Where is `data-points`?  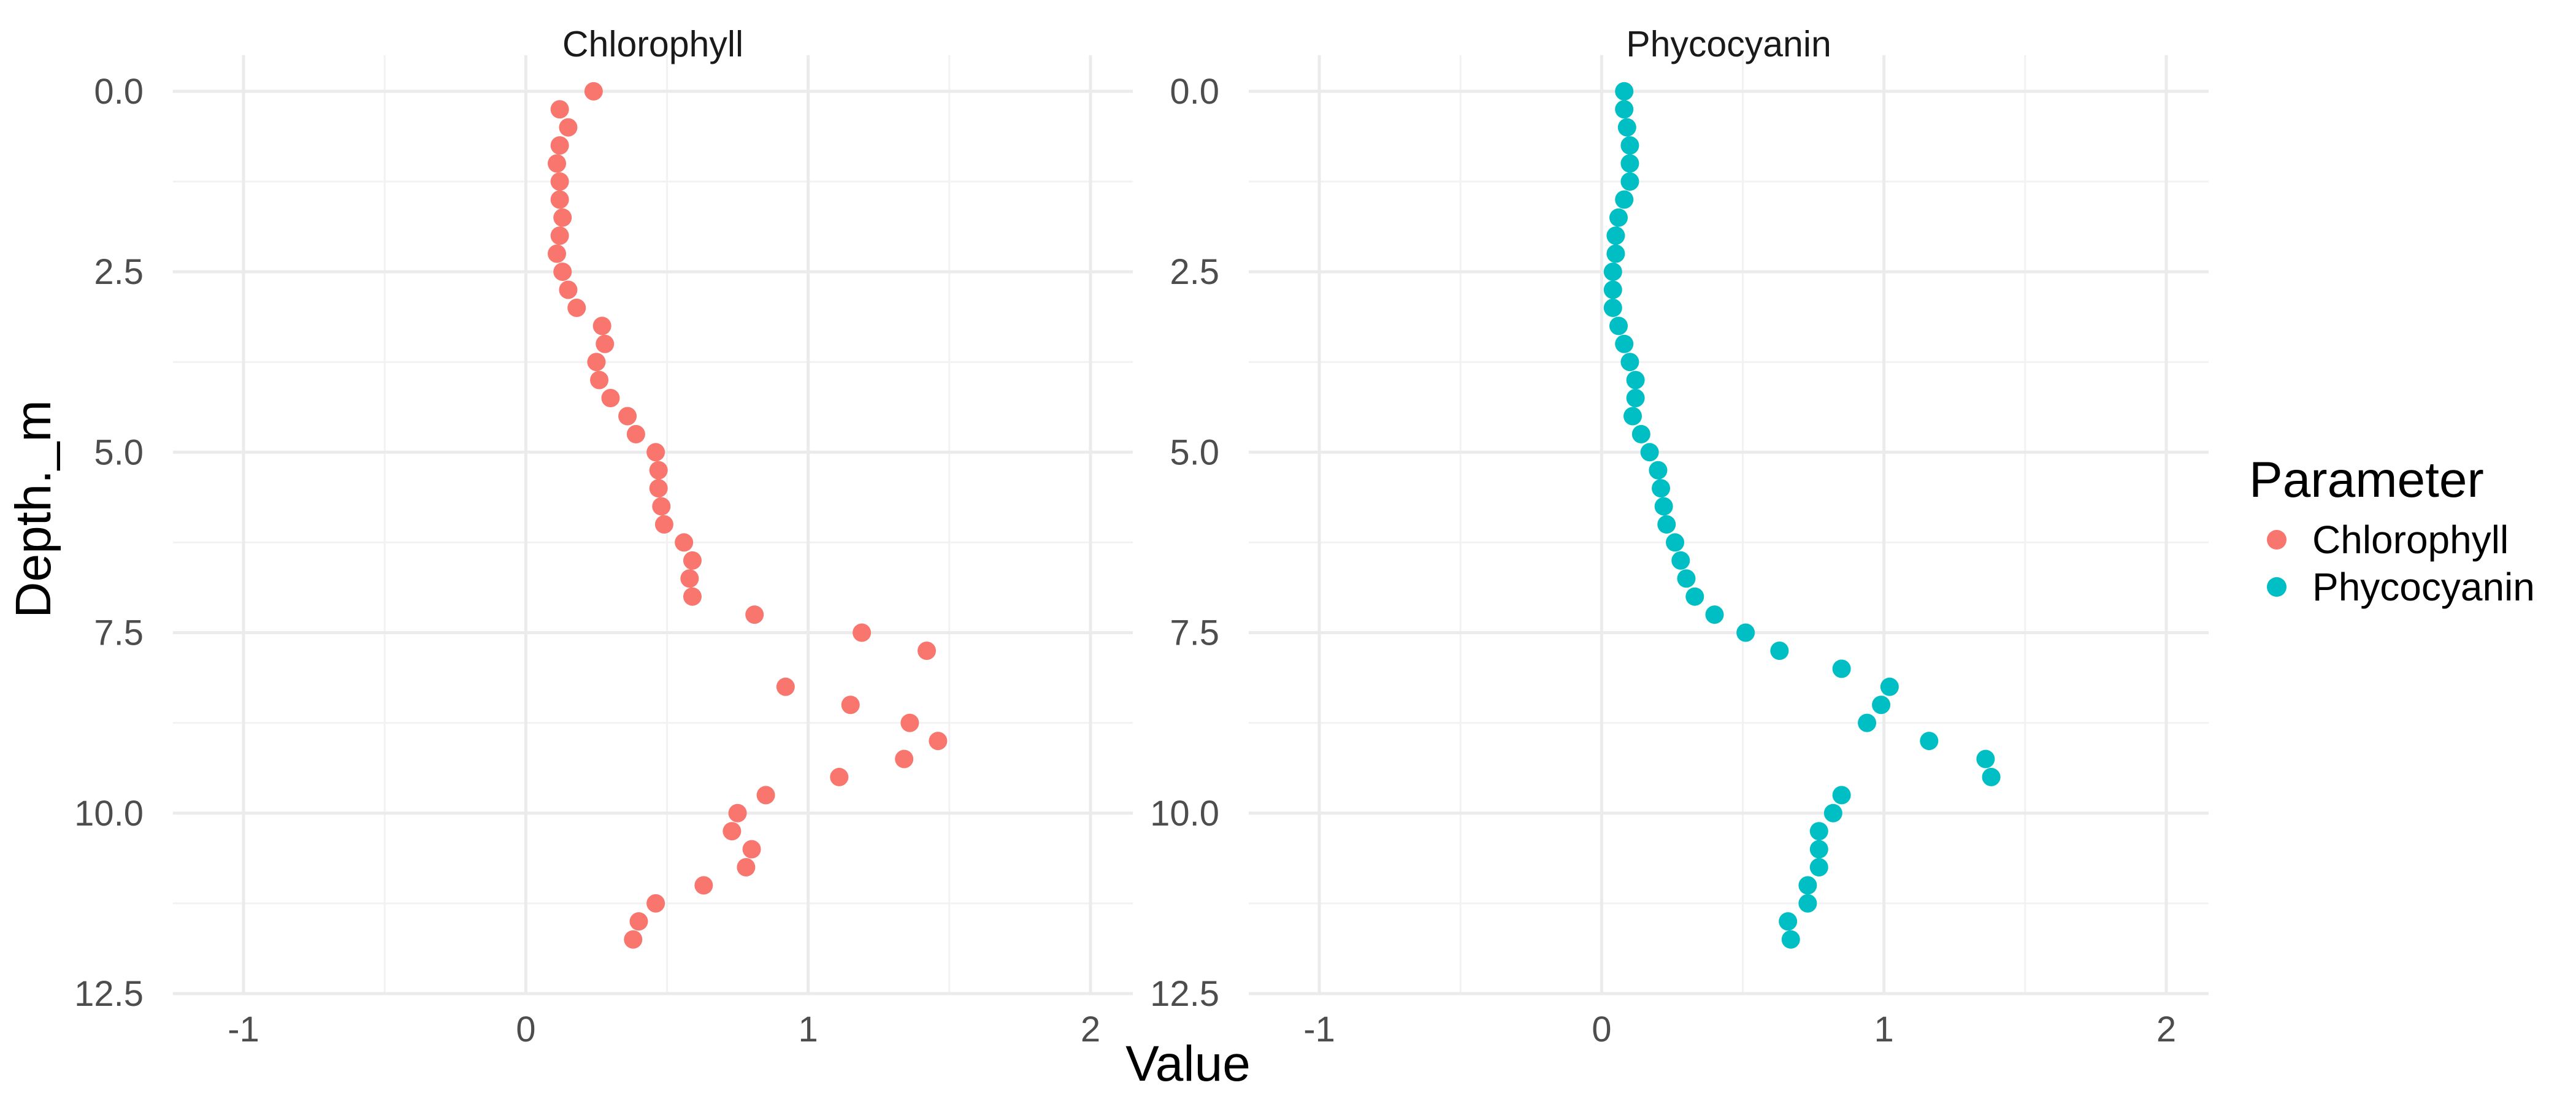
data-points is located at coordinates (748, 515).